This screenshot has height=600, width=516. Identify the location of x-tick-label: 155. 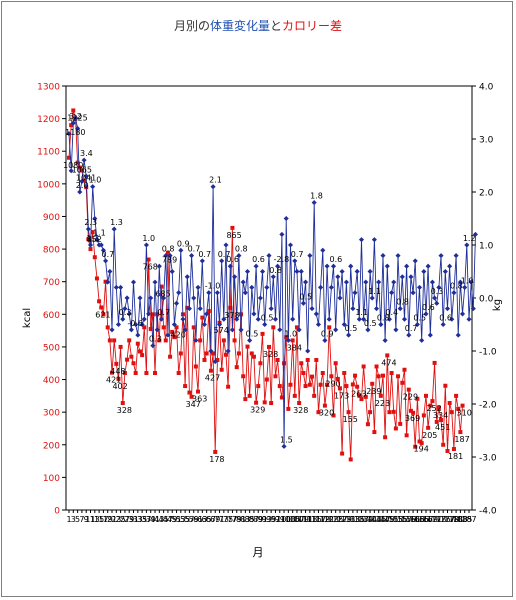
(400, 519).